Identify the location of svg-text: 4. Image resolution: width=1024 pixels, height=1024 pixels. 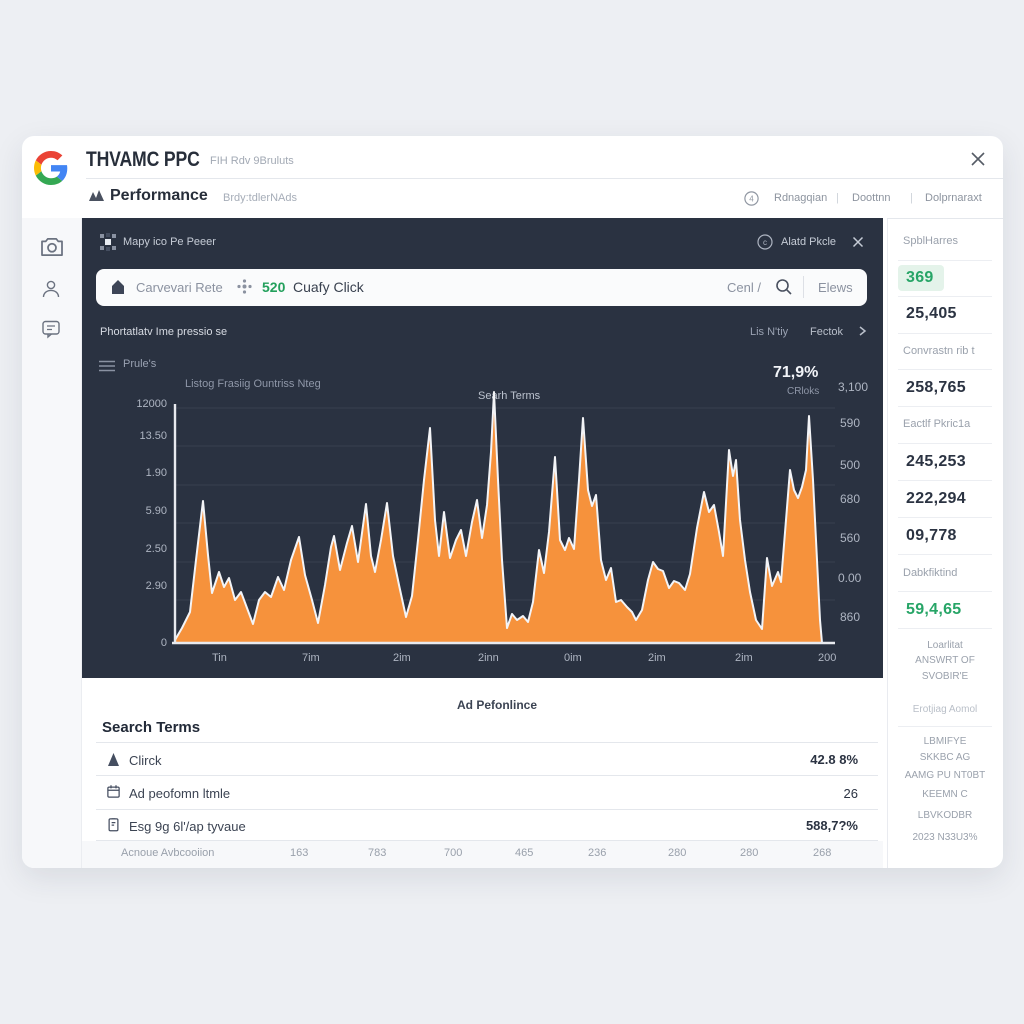
(751, 199).